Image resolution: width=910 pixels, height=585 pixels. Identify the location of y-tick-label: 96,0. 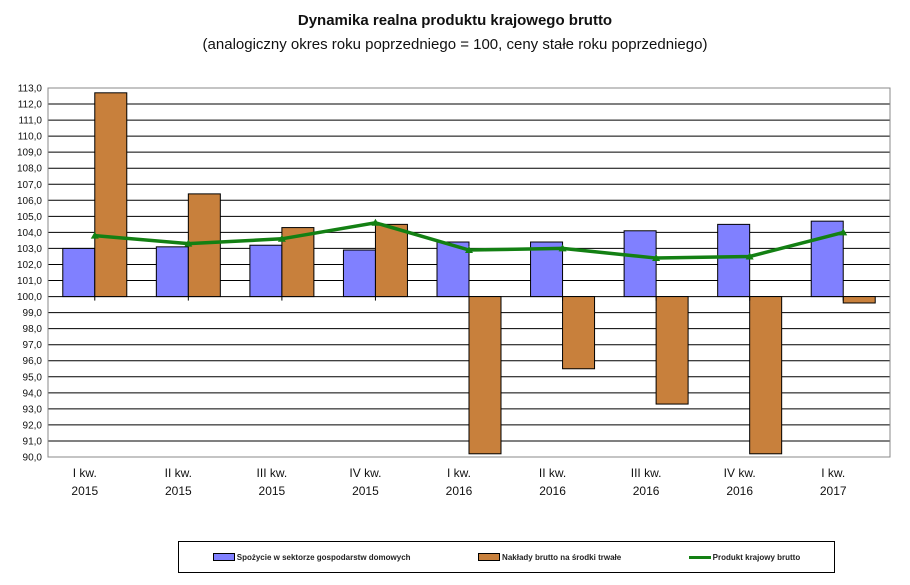
(33, 361).